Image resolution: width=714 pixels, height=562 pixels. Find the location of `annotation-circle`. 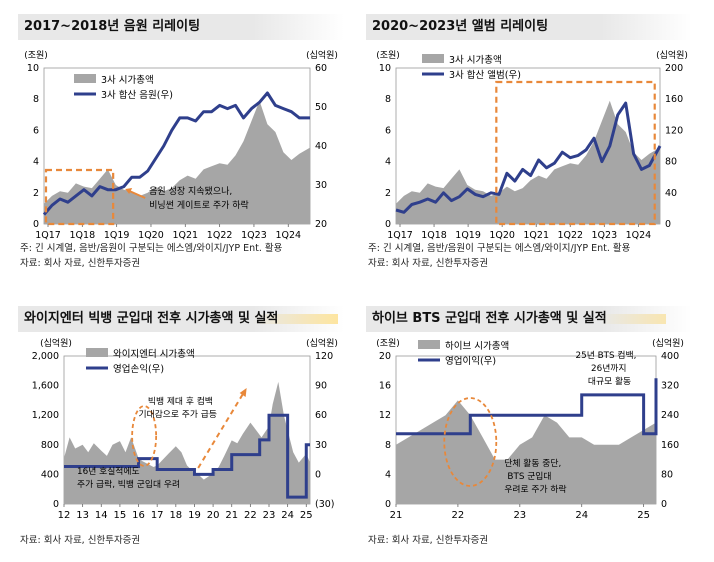

annotation-circle is located at coordinates (144, 436).